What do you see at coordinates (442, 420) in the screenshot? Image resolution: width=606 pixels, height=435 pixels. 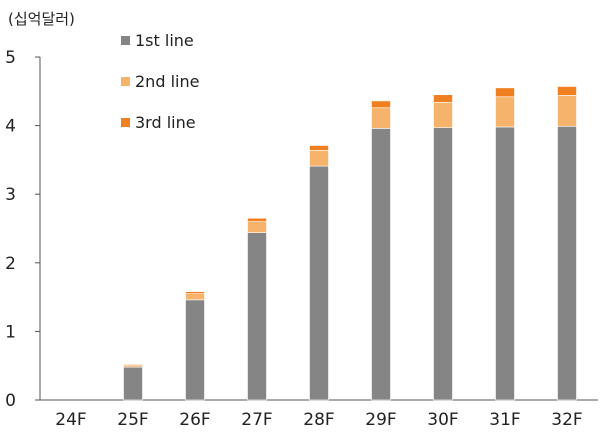 I see `x-tick-label: 30F` at bounding box center [442, 420].